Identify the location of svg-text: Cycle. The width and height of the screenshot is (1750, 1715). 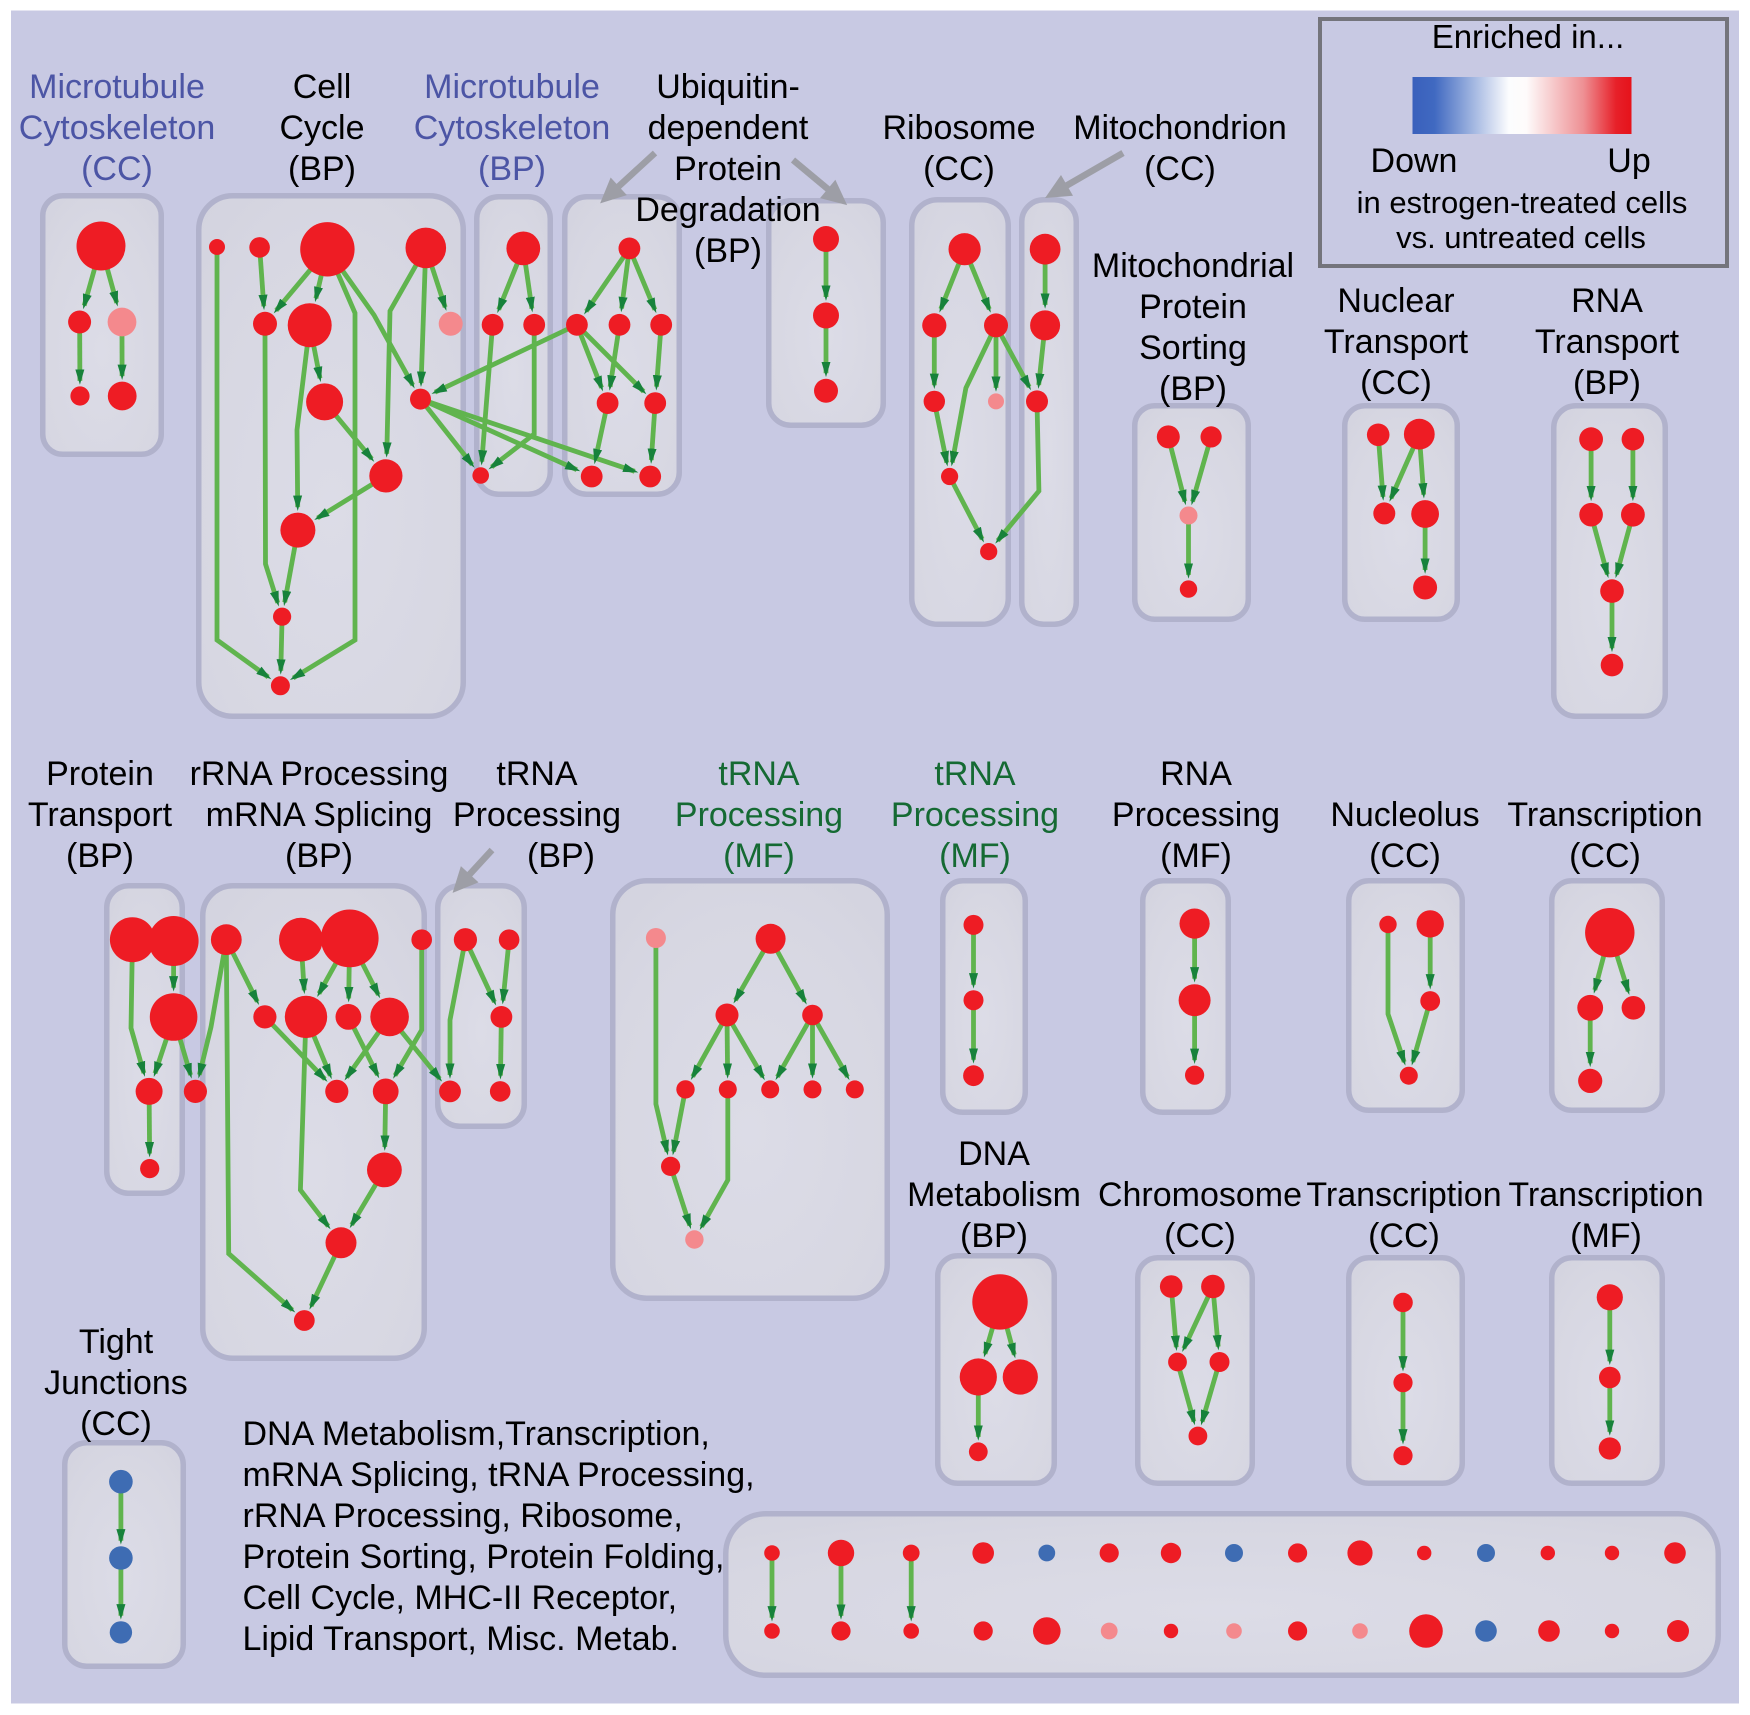
(321, 128).